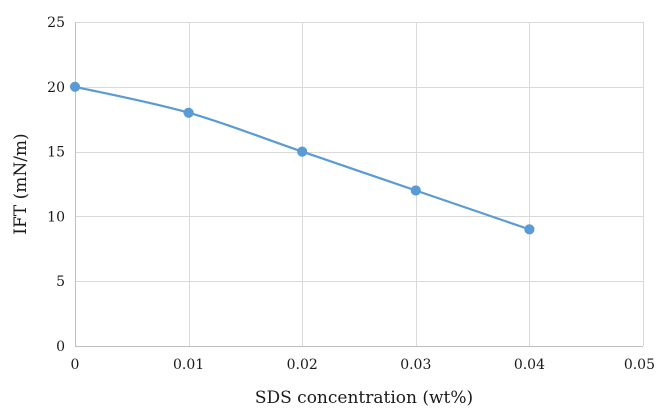 This screenshot has height=408, width=658. I want to click on y-tick-label: 5, so click(60, 282).